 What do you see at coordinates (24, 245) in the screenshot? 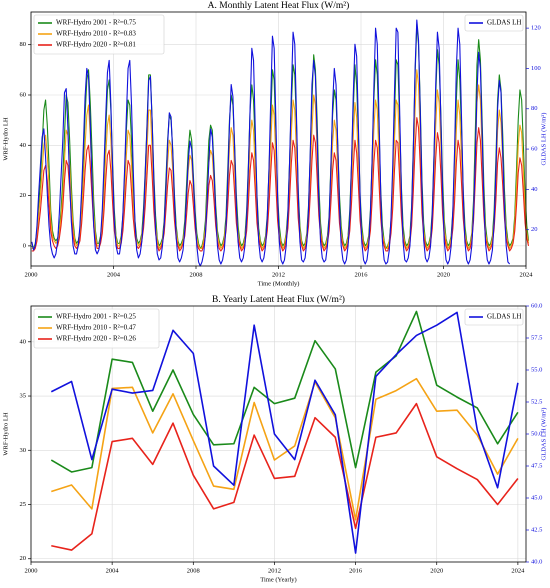
I see `y-tick-label-left: 0` at bounding box center [24, 245].